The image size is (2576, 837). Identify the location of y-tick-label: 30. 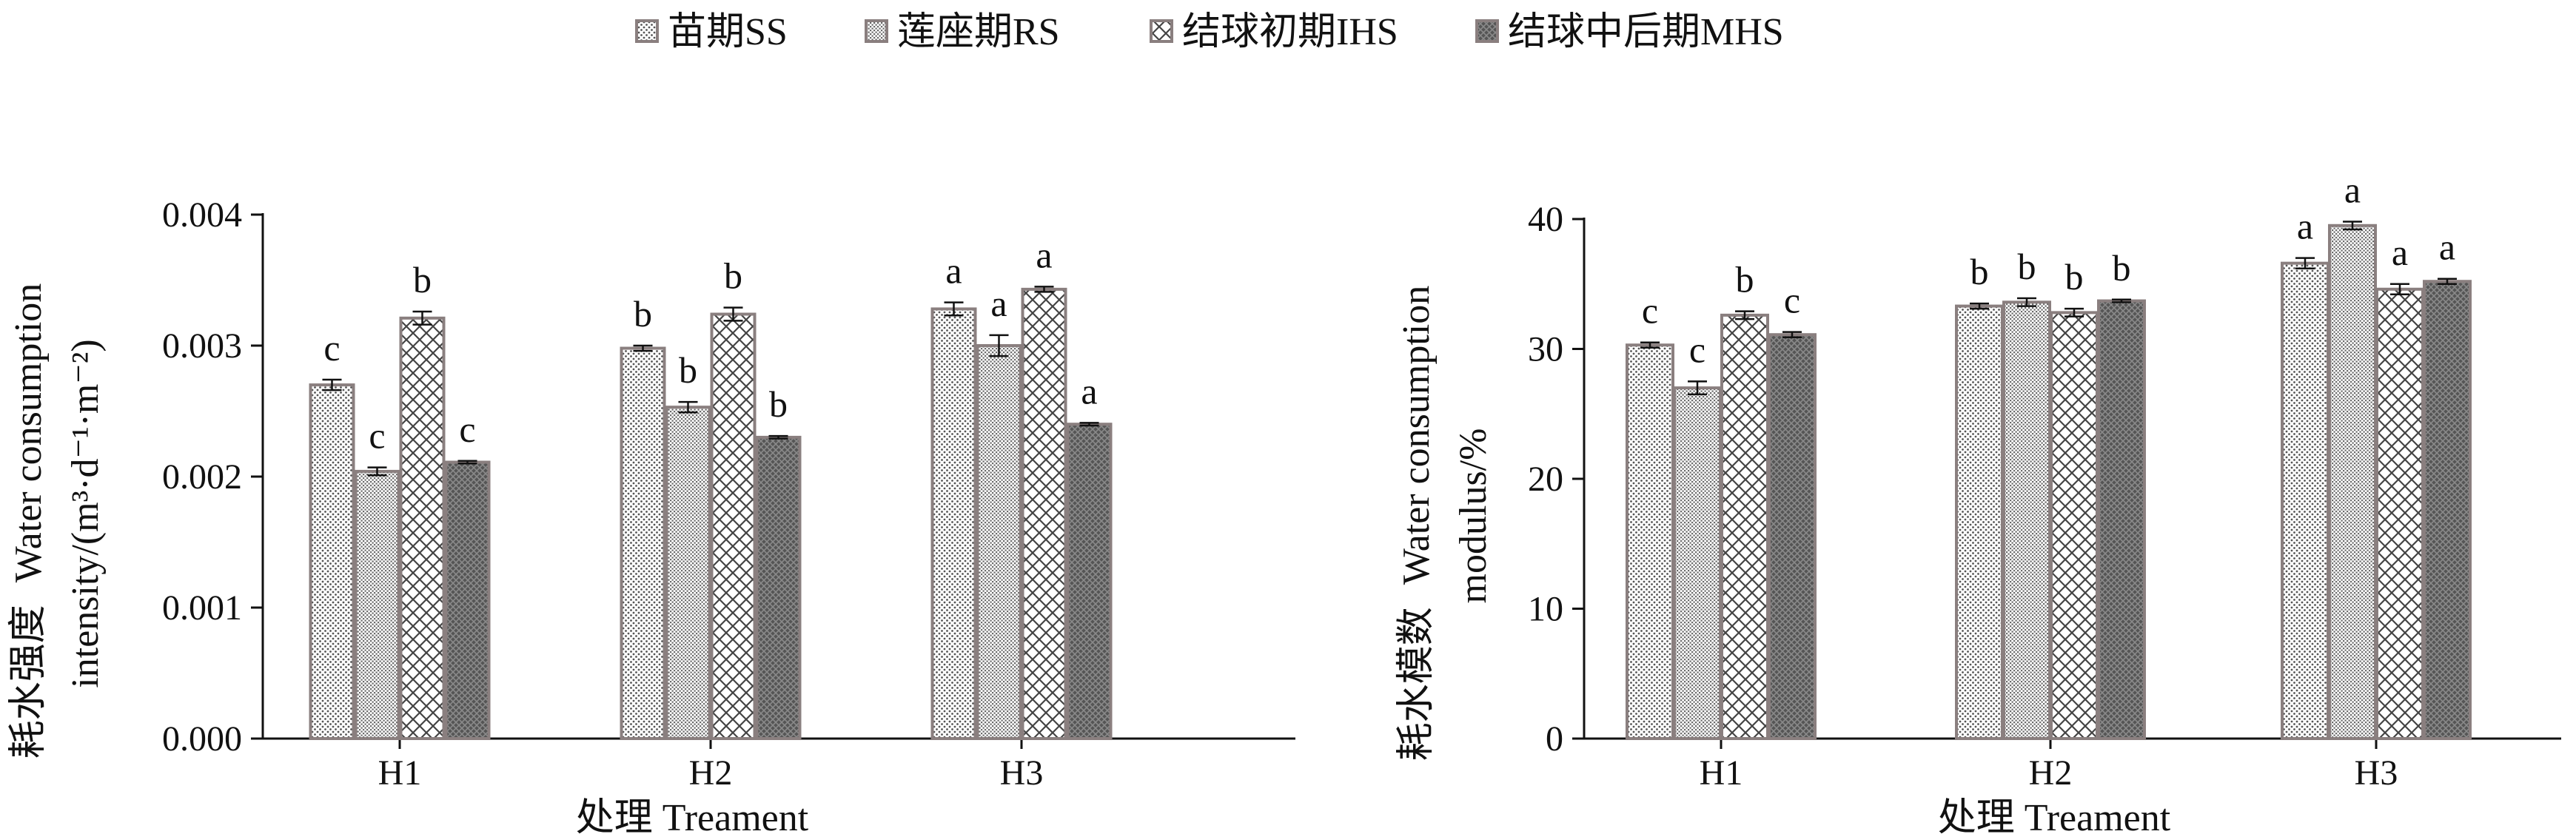
(1545, 349).